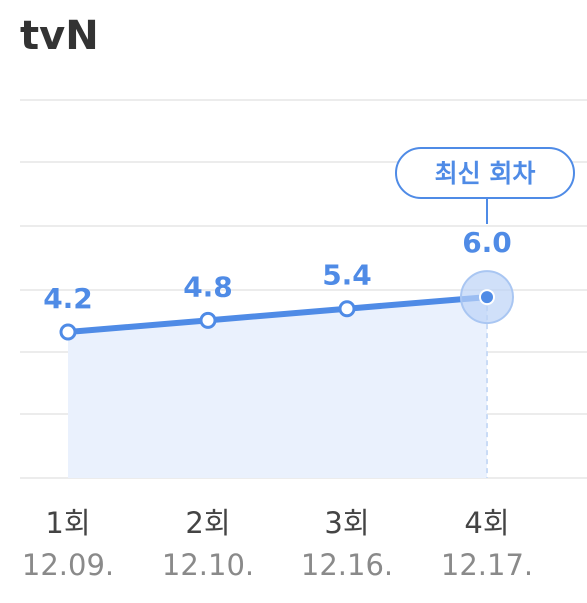 This screenshot has width=587, height=603. What do you see at coordinates (277, 314) in the screenshot?
I see `series-line` at bounding box center [277, 314].